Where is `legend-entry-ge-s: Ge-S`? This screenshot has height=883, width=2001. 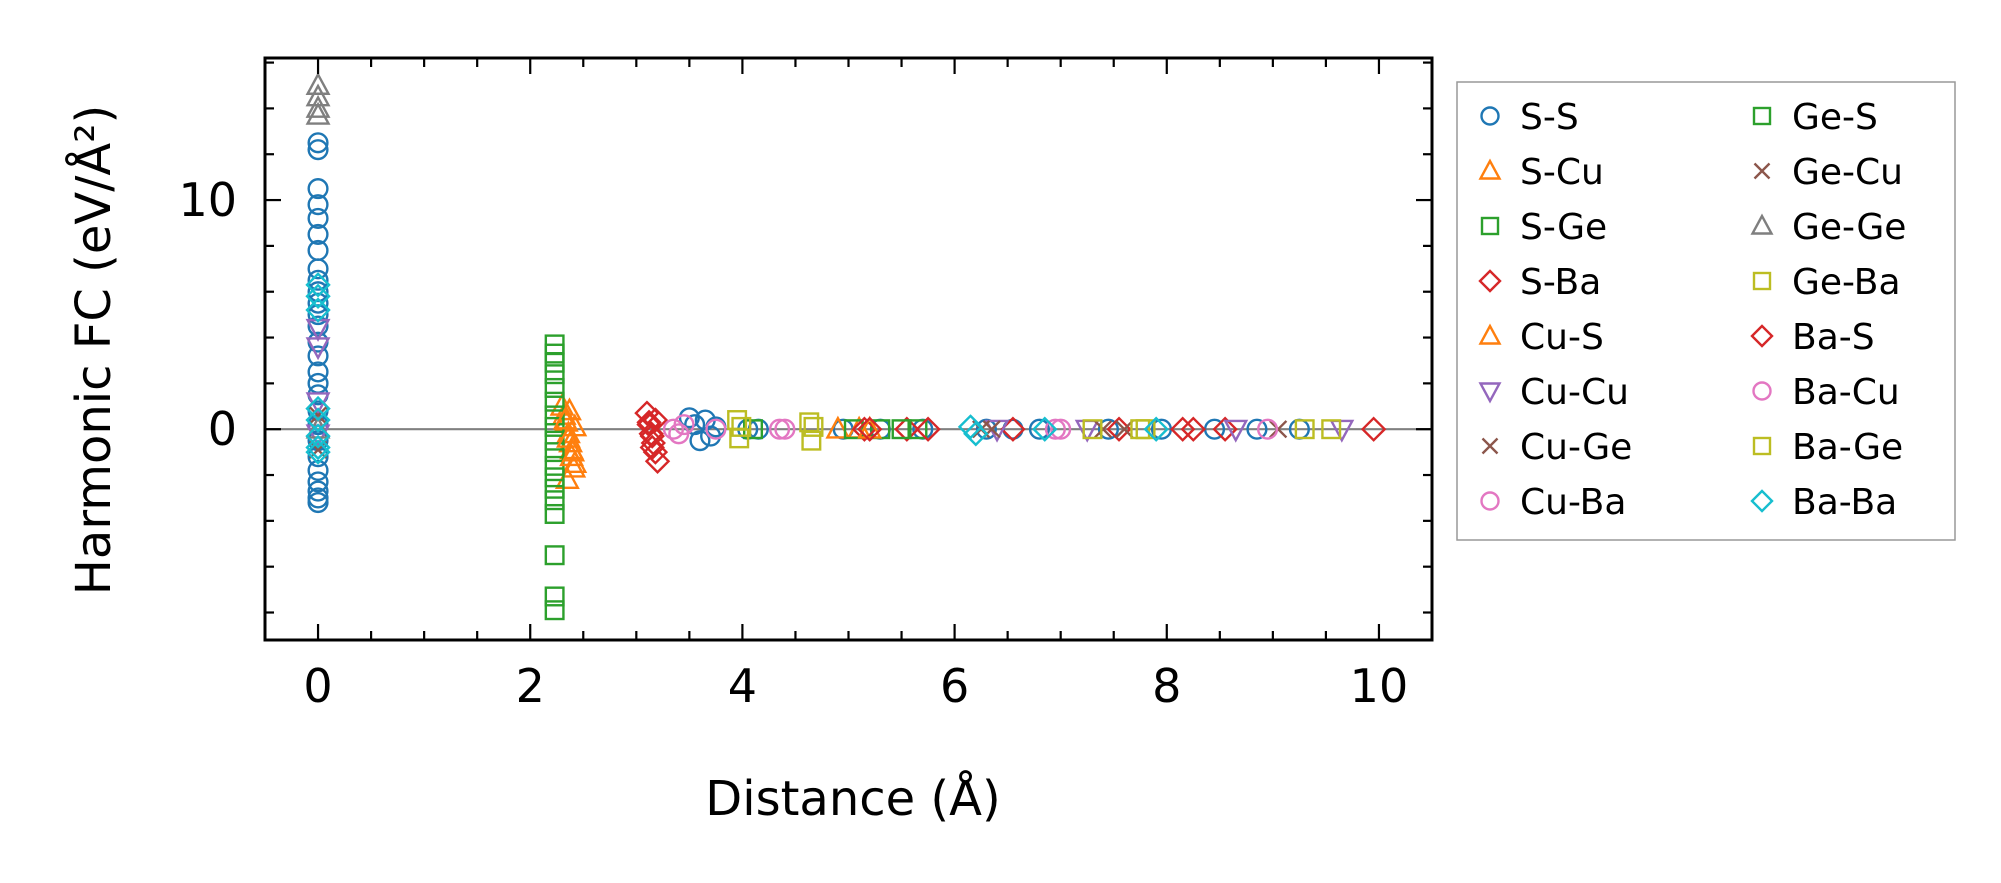
legend-entry-ge-s: Ge-S is located at coordinates (1815, 117).